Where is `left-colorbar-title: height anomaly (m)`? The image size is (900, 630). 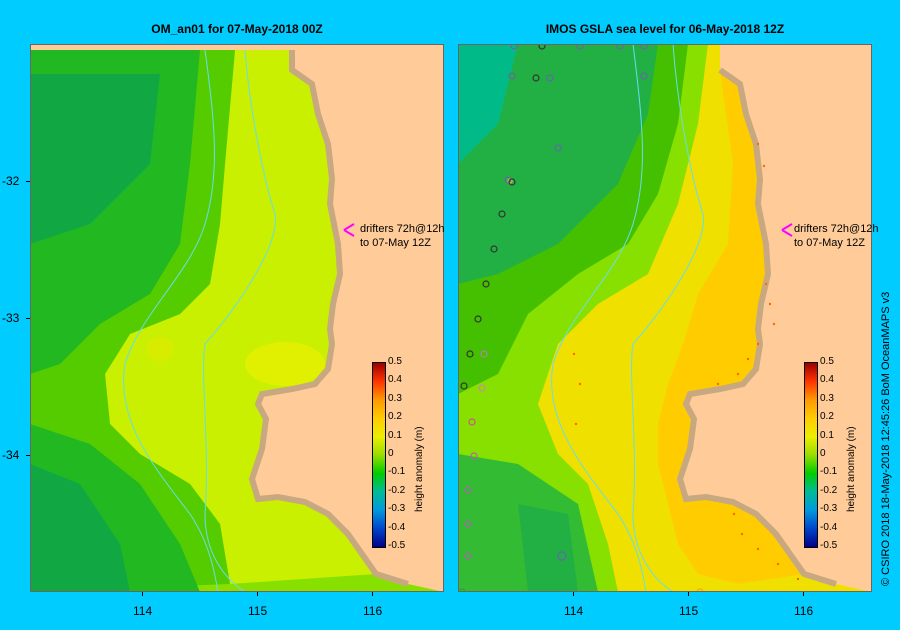
left-colorbar-title: height anomaly (m) is located at coordinates (419, 469).